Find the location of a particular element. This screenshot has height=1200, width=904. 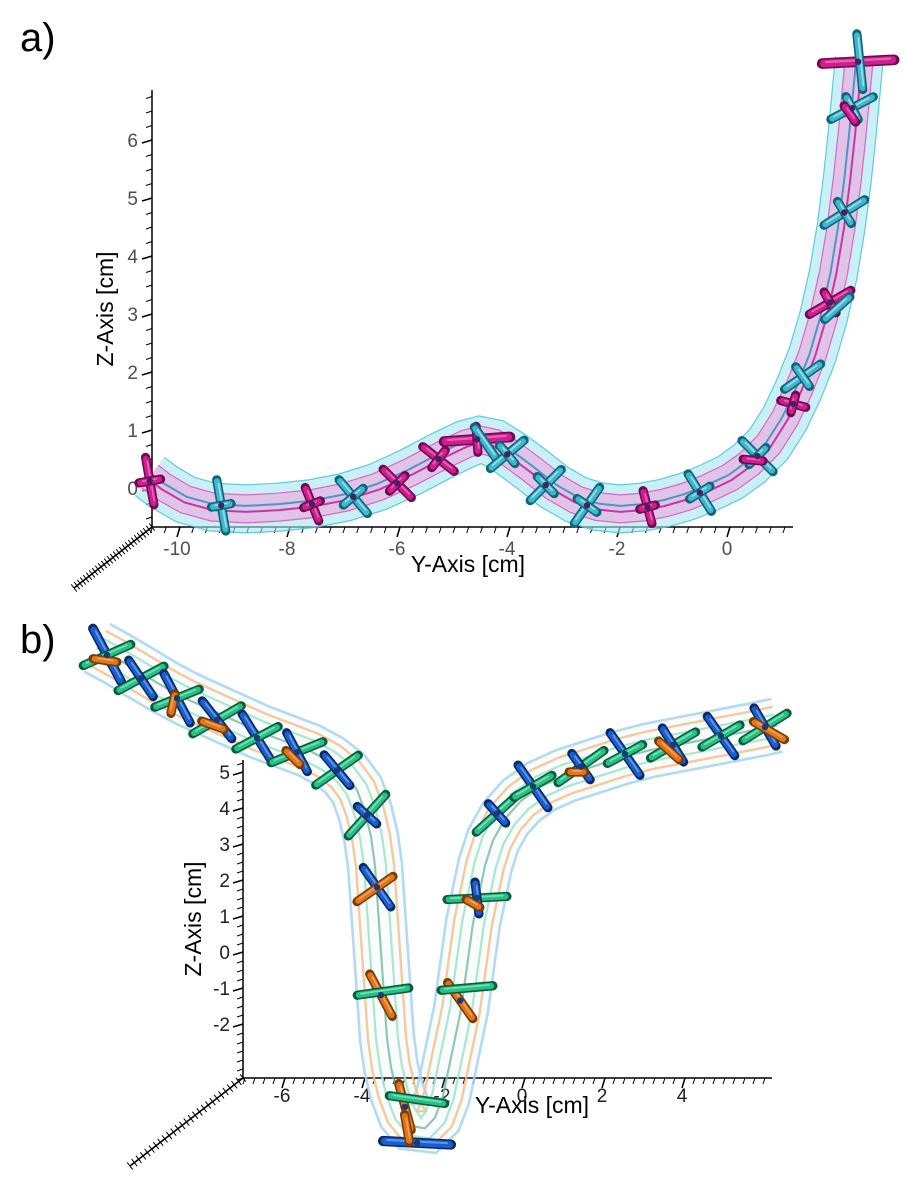

panel-a-y-axis-label: Y-Axis [cm] is located at coordinates (468, 564).